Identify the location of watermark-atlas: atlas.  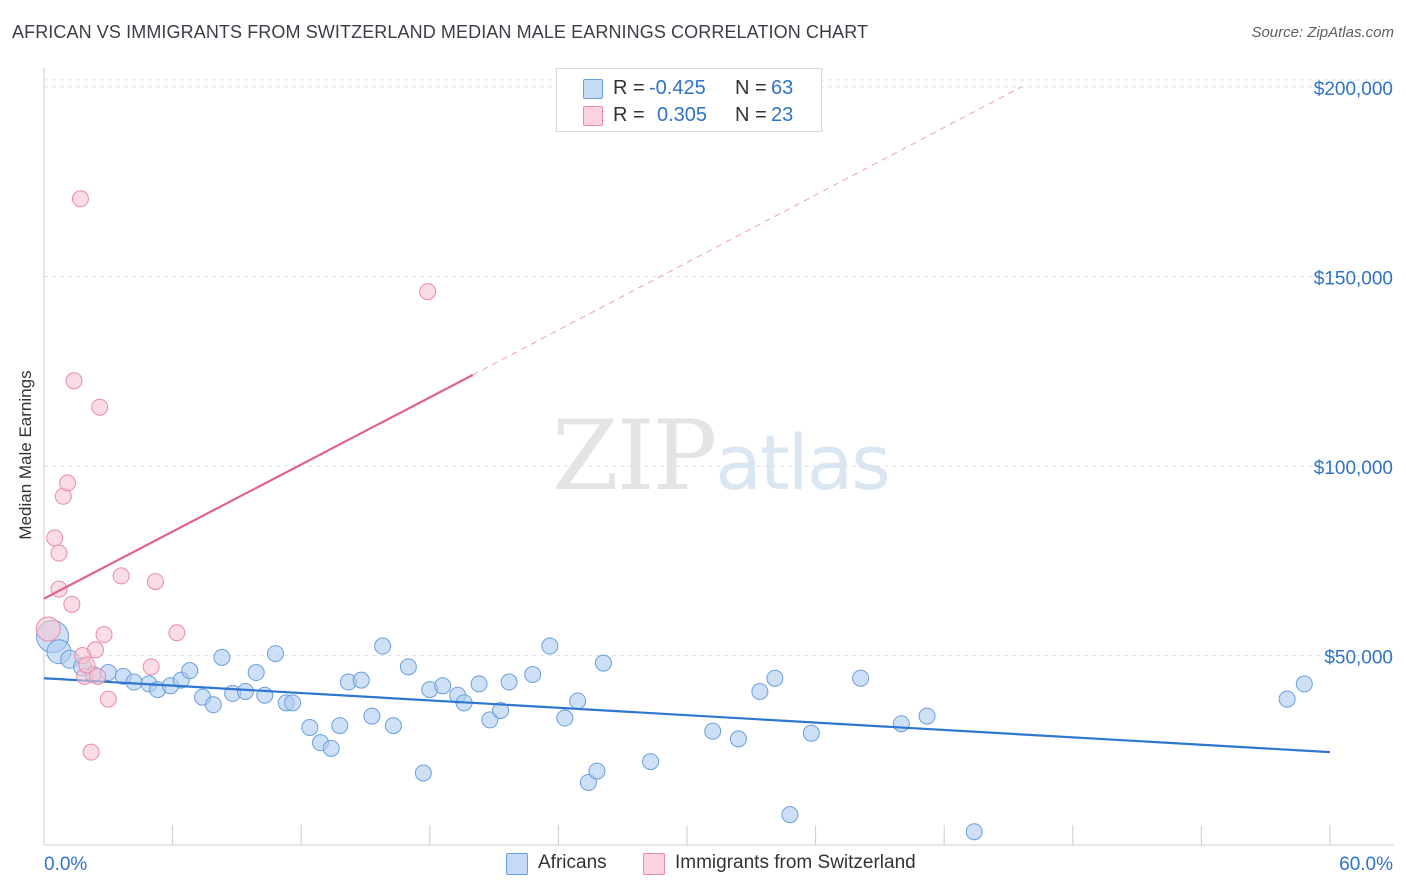
(803, 462).